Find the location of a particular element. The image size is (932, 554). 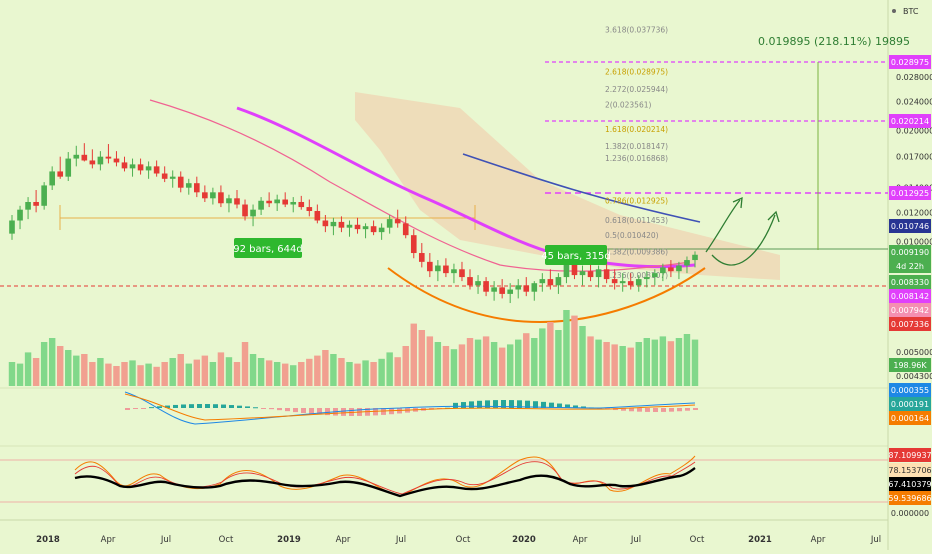

price-tick: 0.010000 is located at coordinates (914, 241).